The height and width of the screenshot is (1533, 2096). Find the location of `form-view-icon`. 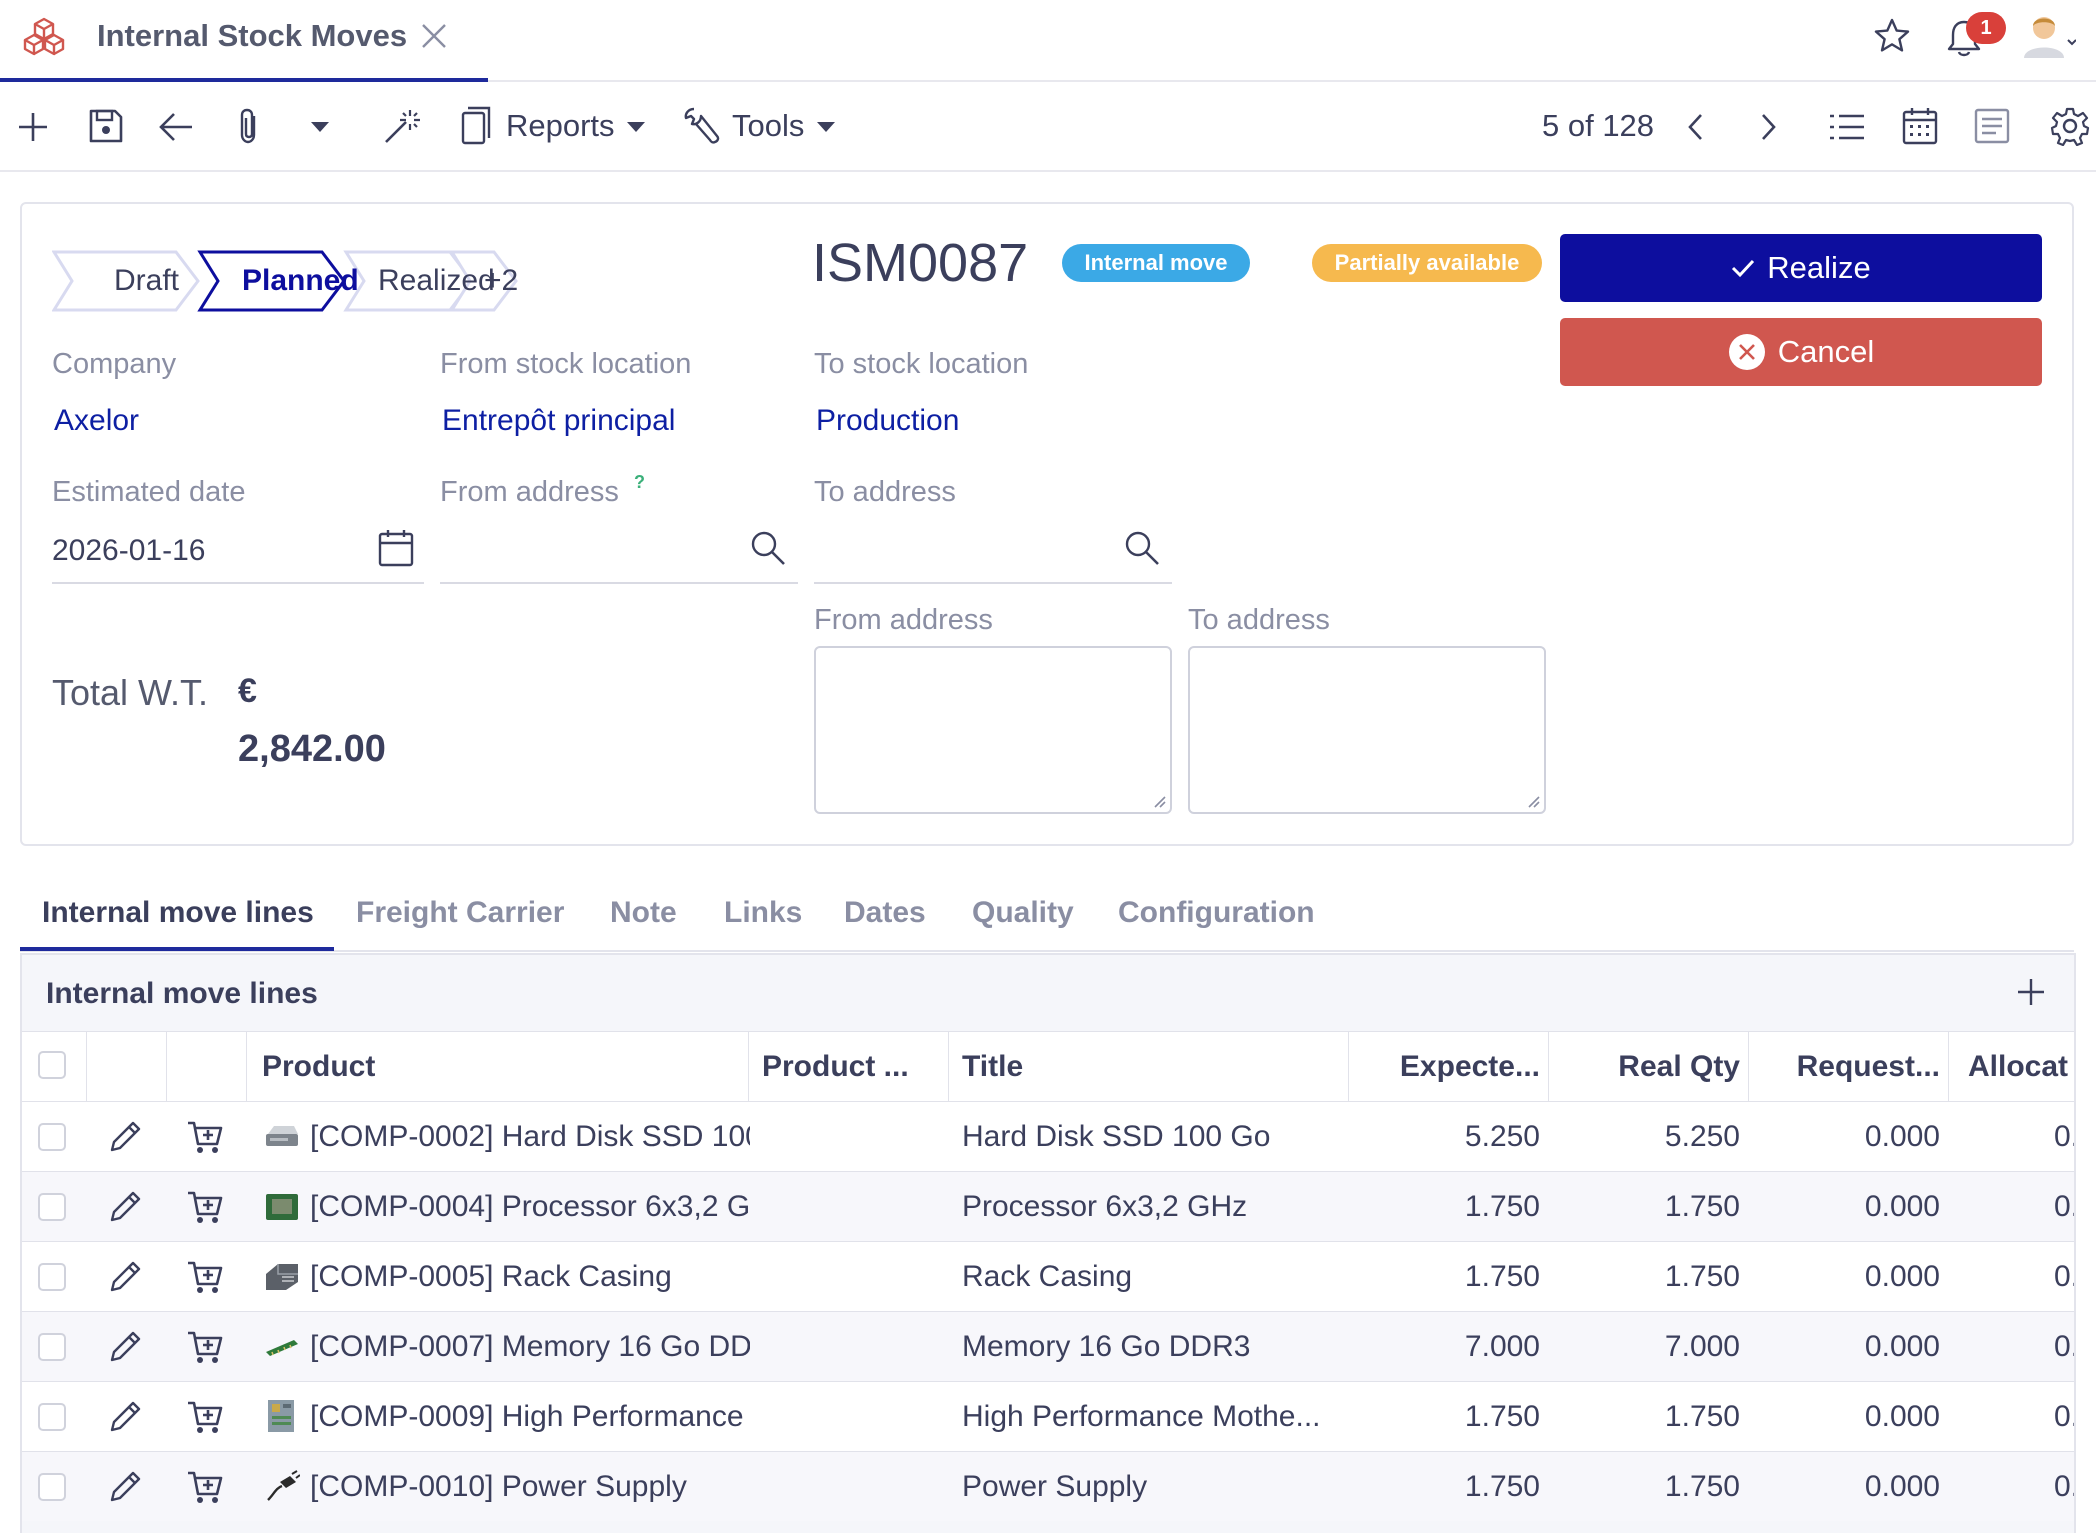

form-view-icon is located at coordinates (1992, 126).